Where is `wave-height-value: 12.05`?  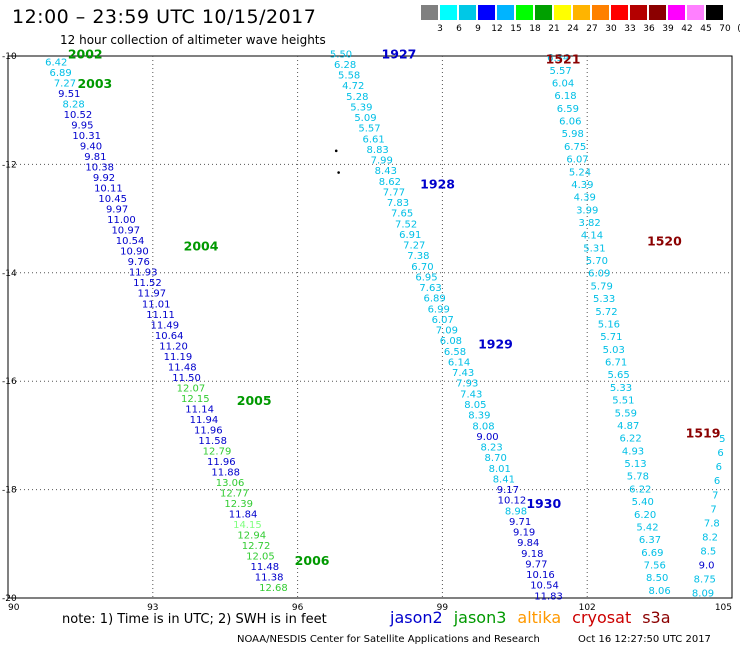 wave-height-value: 12.05 is located at coordinates (260, 557).